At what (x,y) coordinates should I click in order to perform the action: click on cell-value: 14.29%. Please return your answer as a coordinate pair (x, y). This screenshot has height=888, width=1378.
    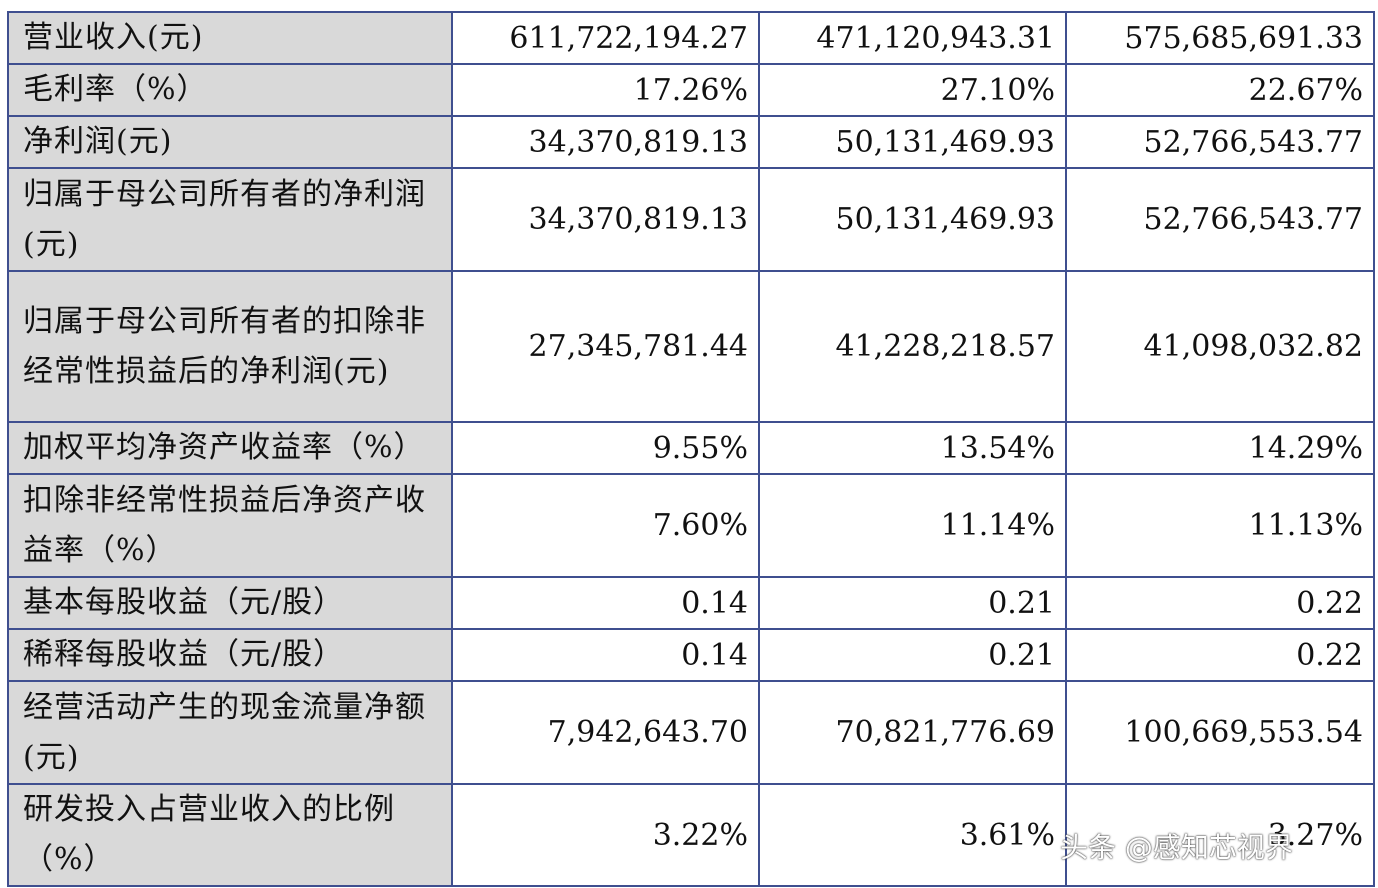
    Looking at the image, I should click on (1220, 448).